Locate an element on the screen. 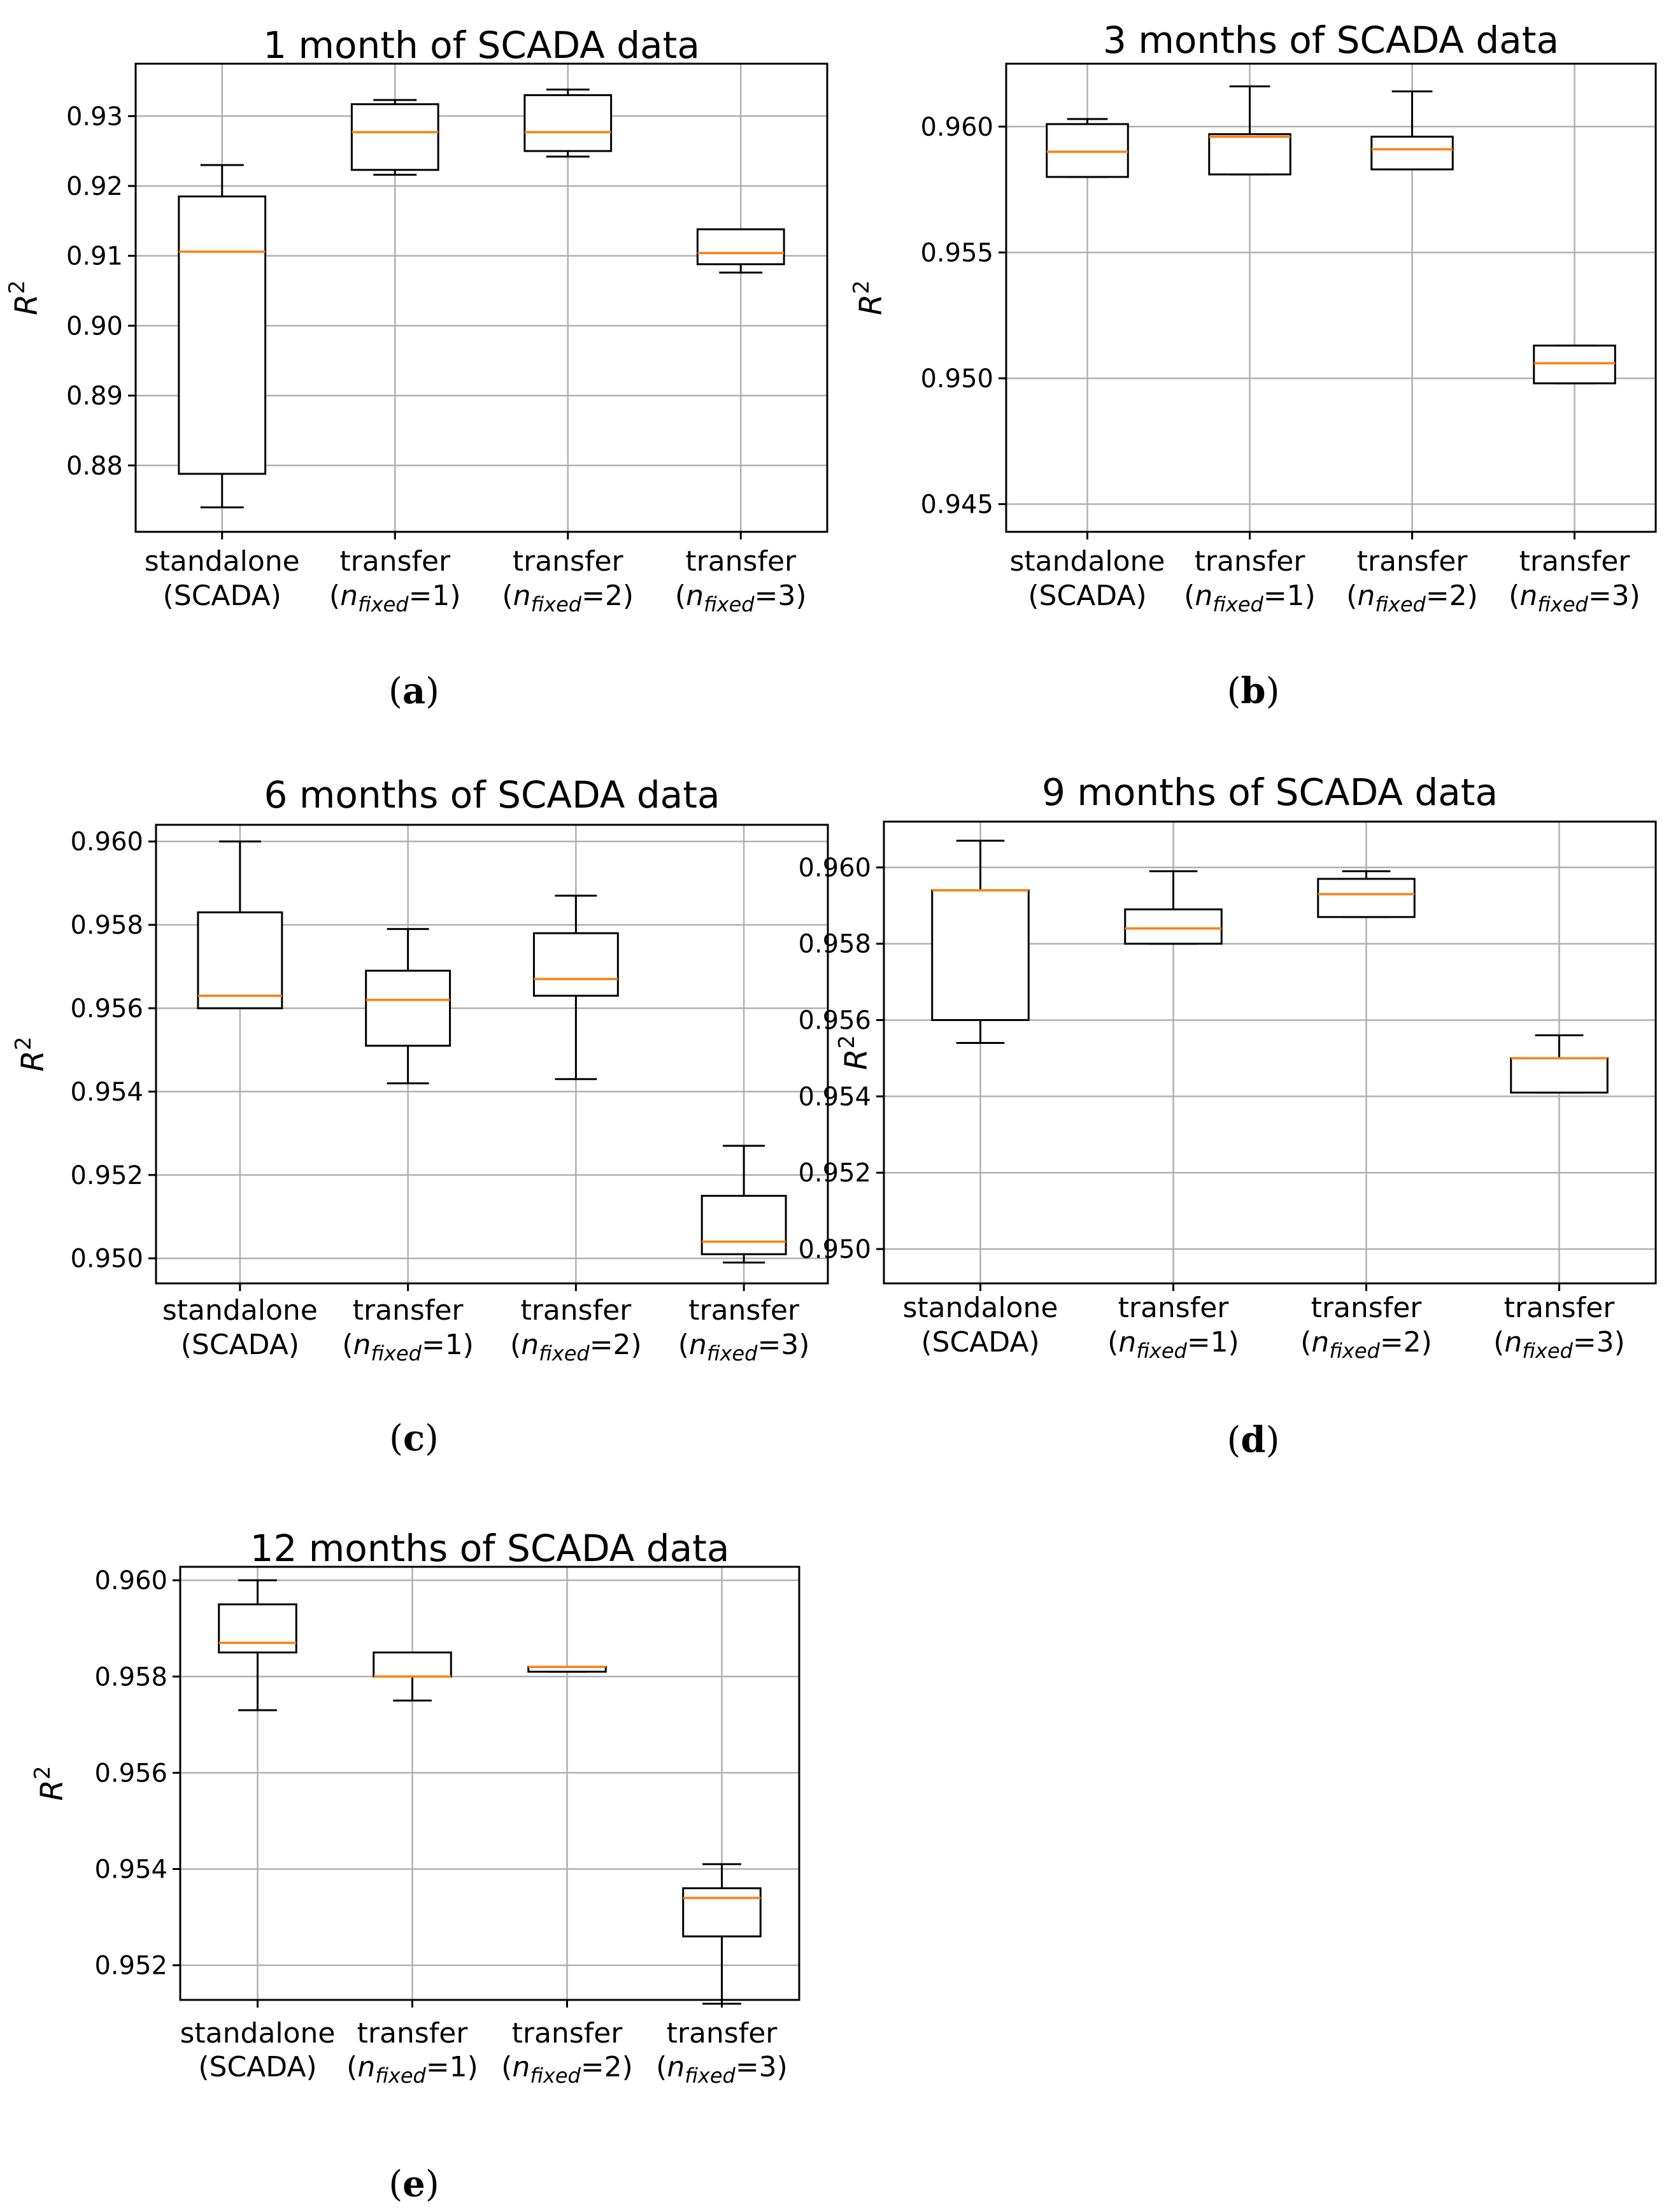  panel-caption: (e) is located at coordinates (413, 2184).